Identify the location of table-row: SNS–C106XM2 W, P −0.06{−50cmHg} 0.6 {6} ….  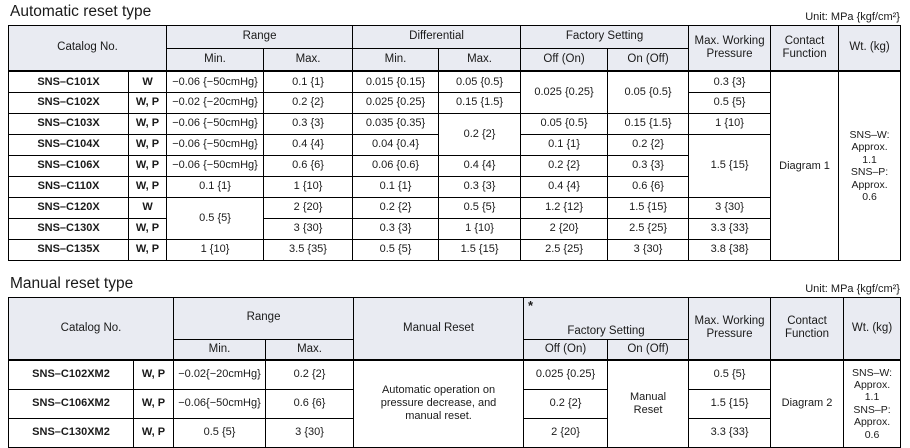
(454, 403).